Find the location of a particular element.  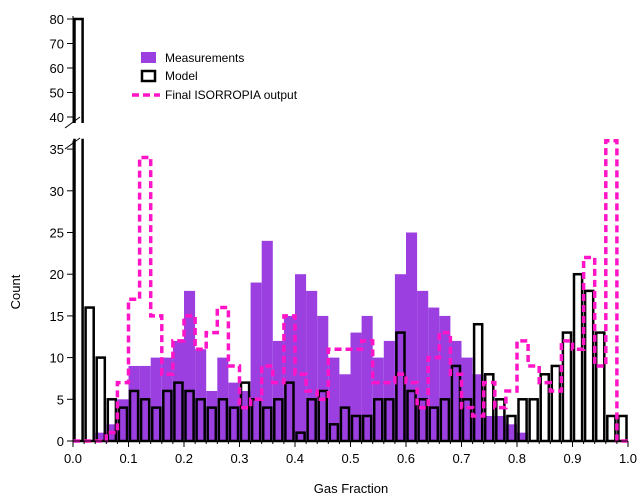

x-tick-label: 0.0 is located at coordinates (73, 458).